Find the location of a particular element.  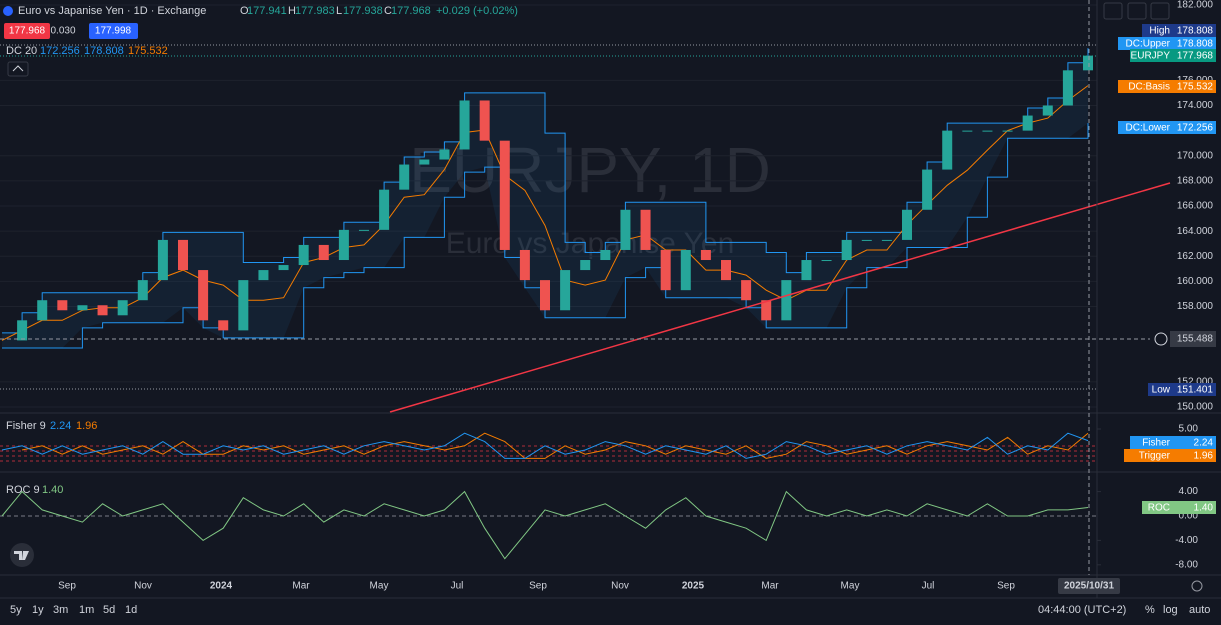

ohlc-label: O is located at coordinates (244, 11).